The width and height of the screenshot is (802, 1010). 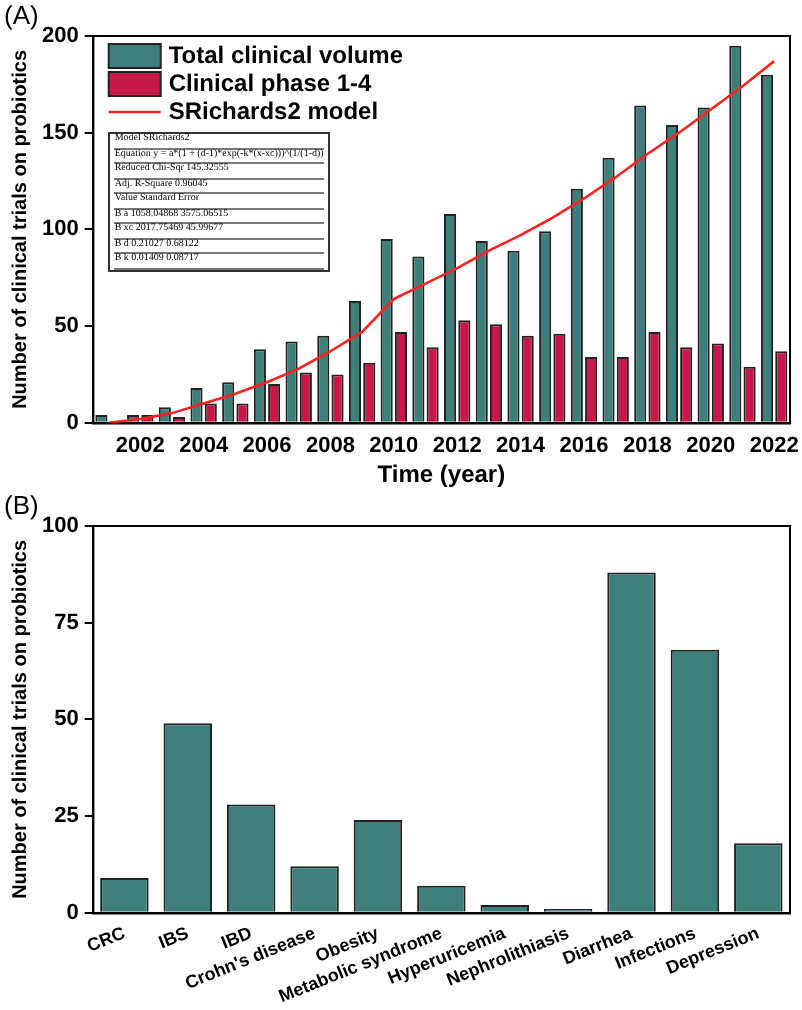 What do you see at coordinates (60, 36) in the screenshot?
I see `y-tick-label: 200` at bounding box center [60, 36].